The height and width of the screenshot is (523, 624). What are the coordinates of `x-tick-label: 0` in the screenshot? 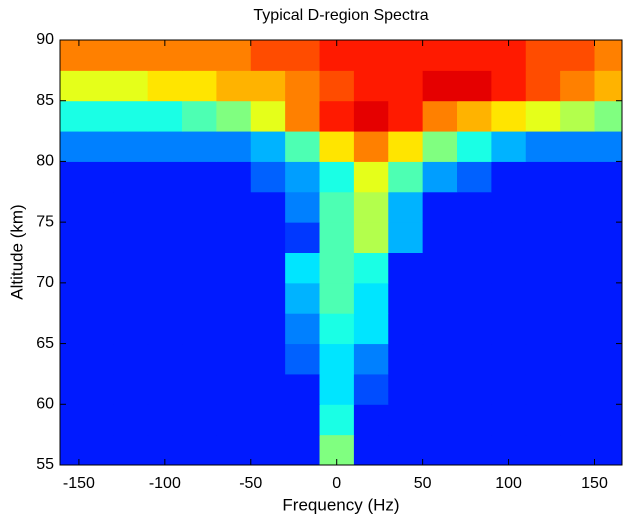 It's located at (336, 483).